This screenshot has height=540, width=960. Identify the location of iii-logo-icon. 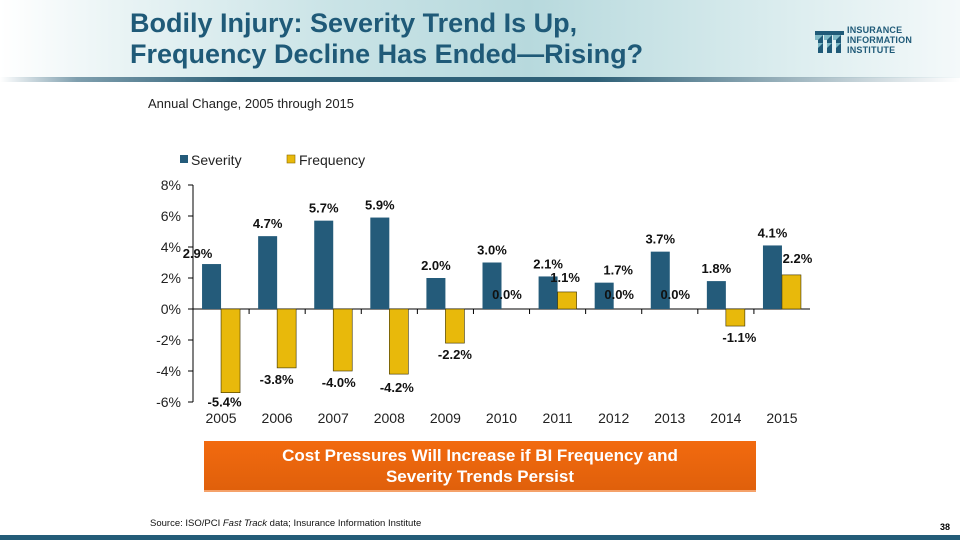
(829, 42).